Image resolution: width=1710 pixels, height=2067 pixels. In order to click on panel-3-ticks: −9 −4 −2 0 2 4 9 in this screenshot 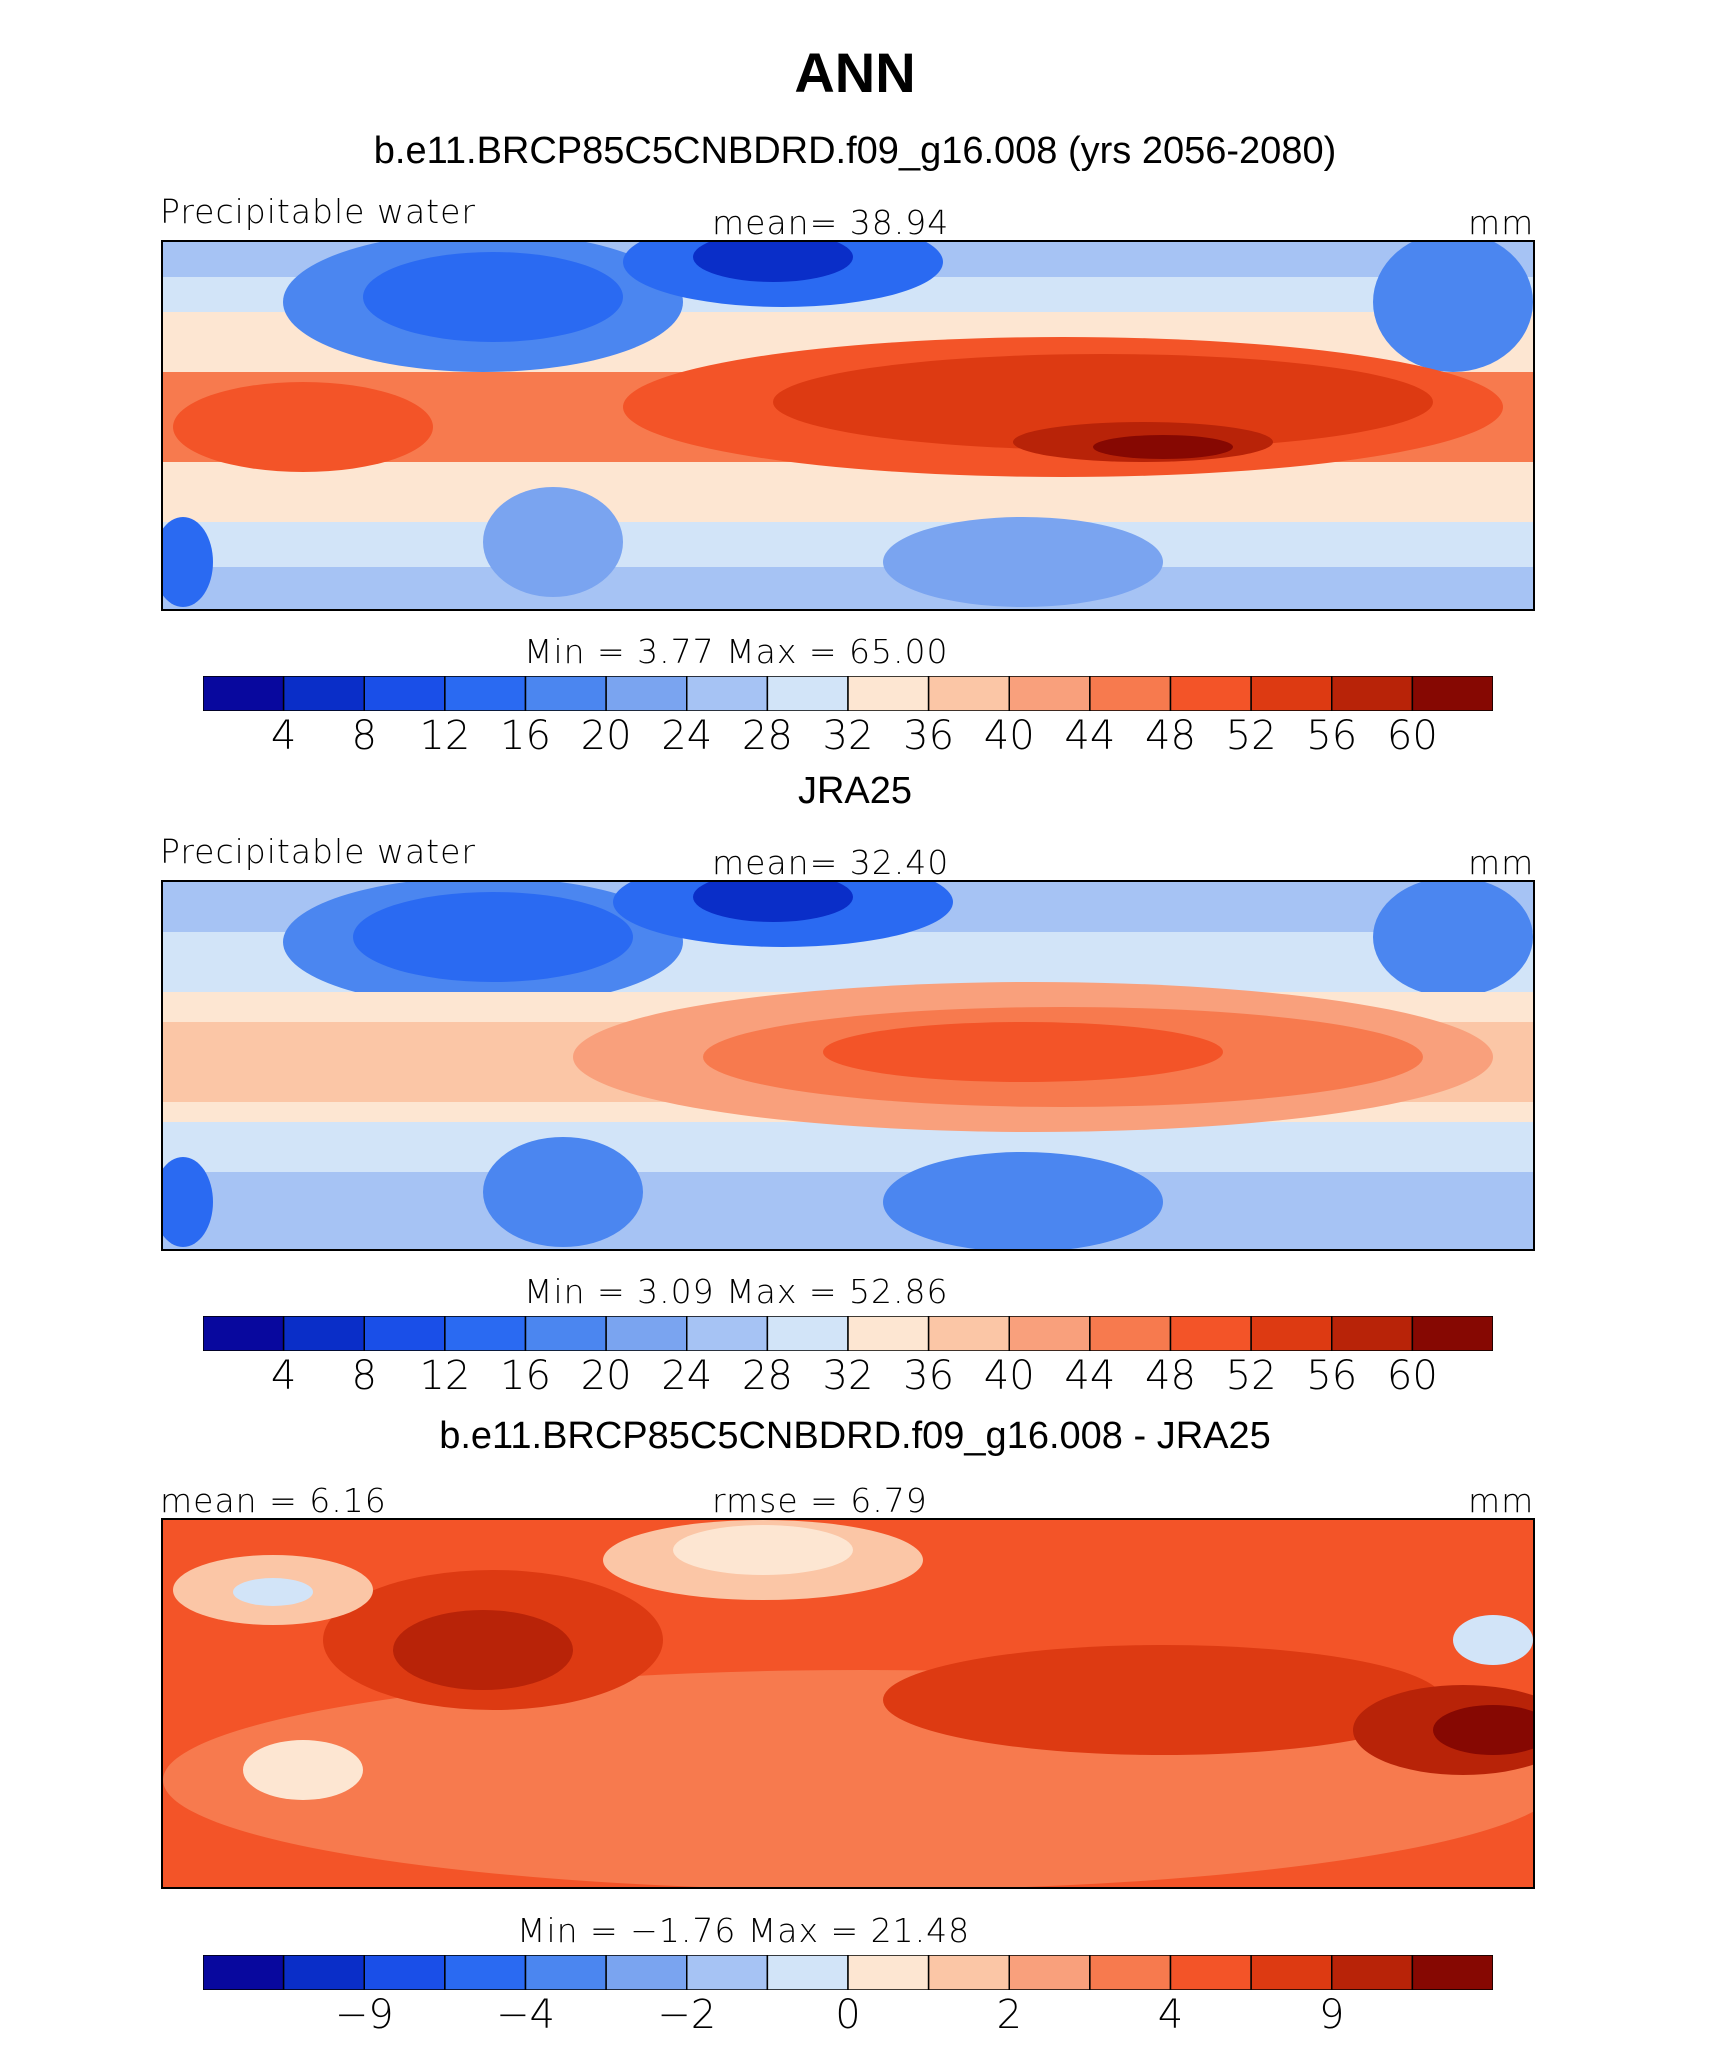, I will do `click(848, 2016)`.